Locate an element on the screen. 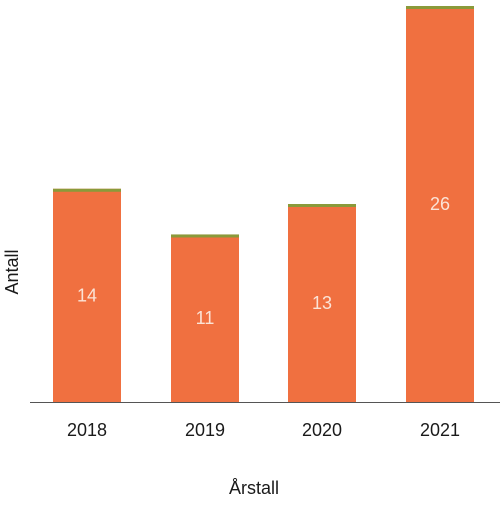 The image size is (500, 505). y-axis-title: Antall is located at coordinates (12, 271).